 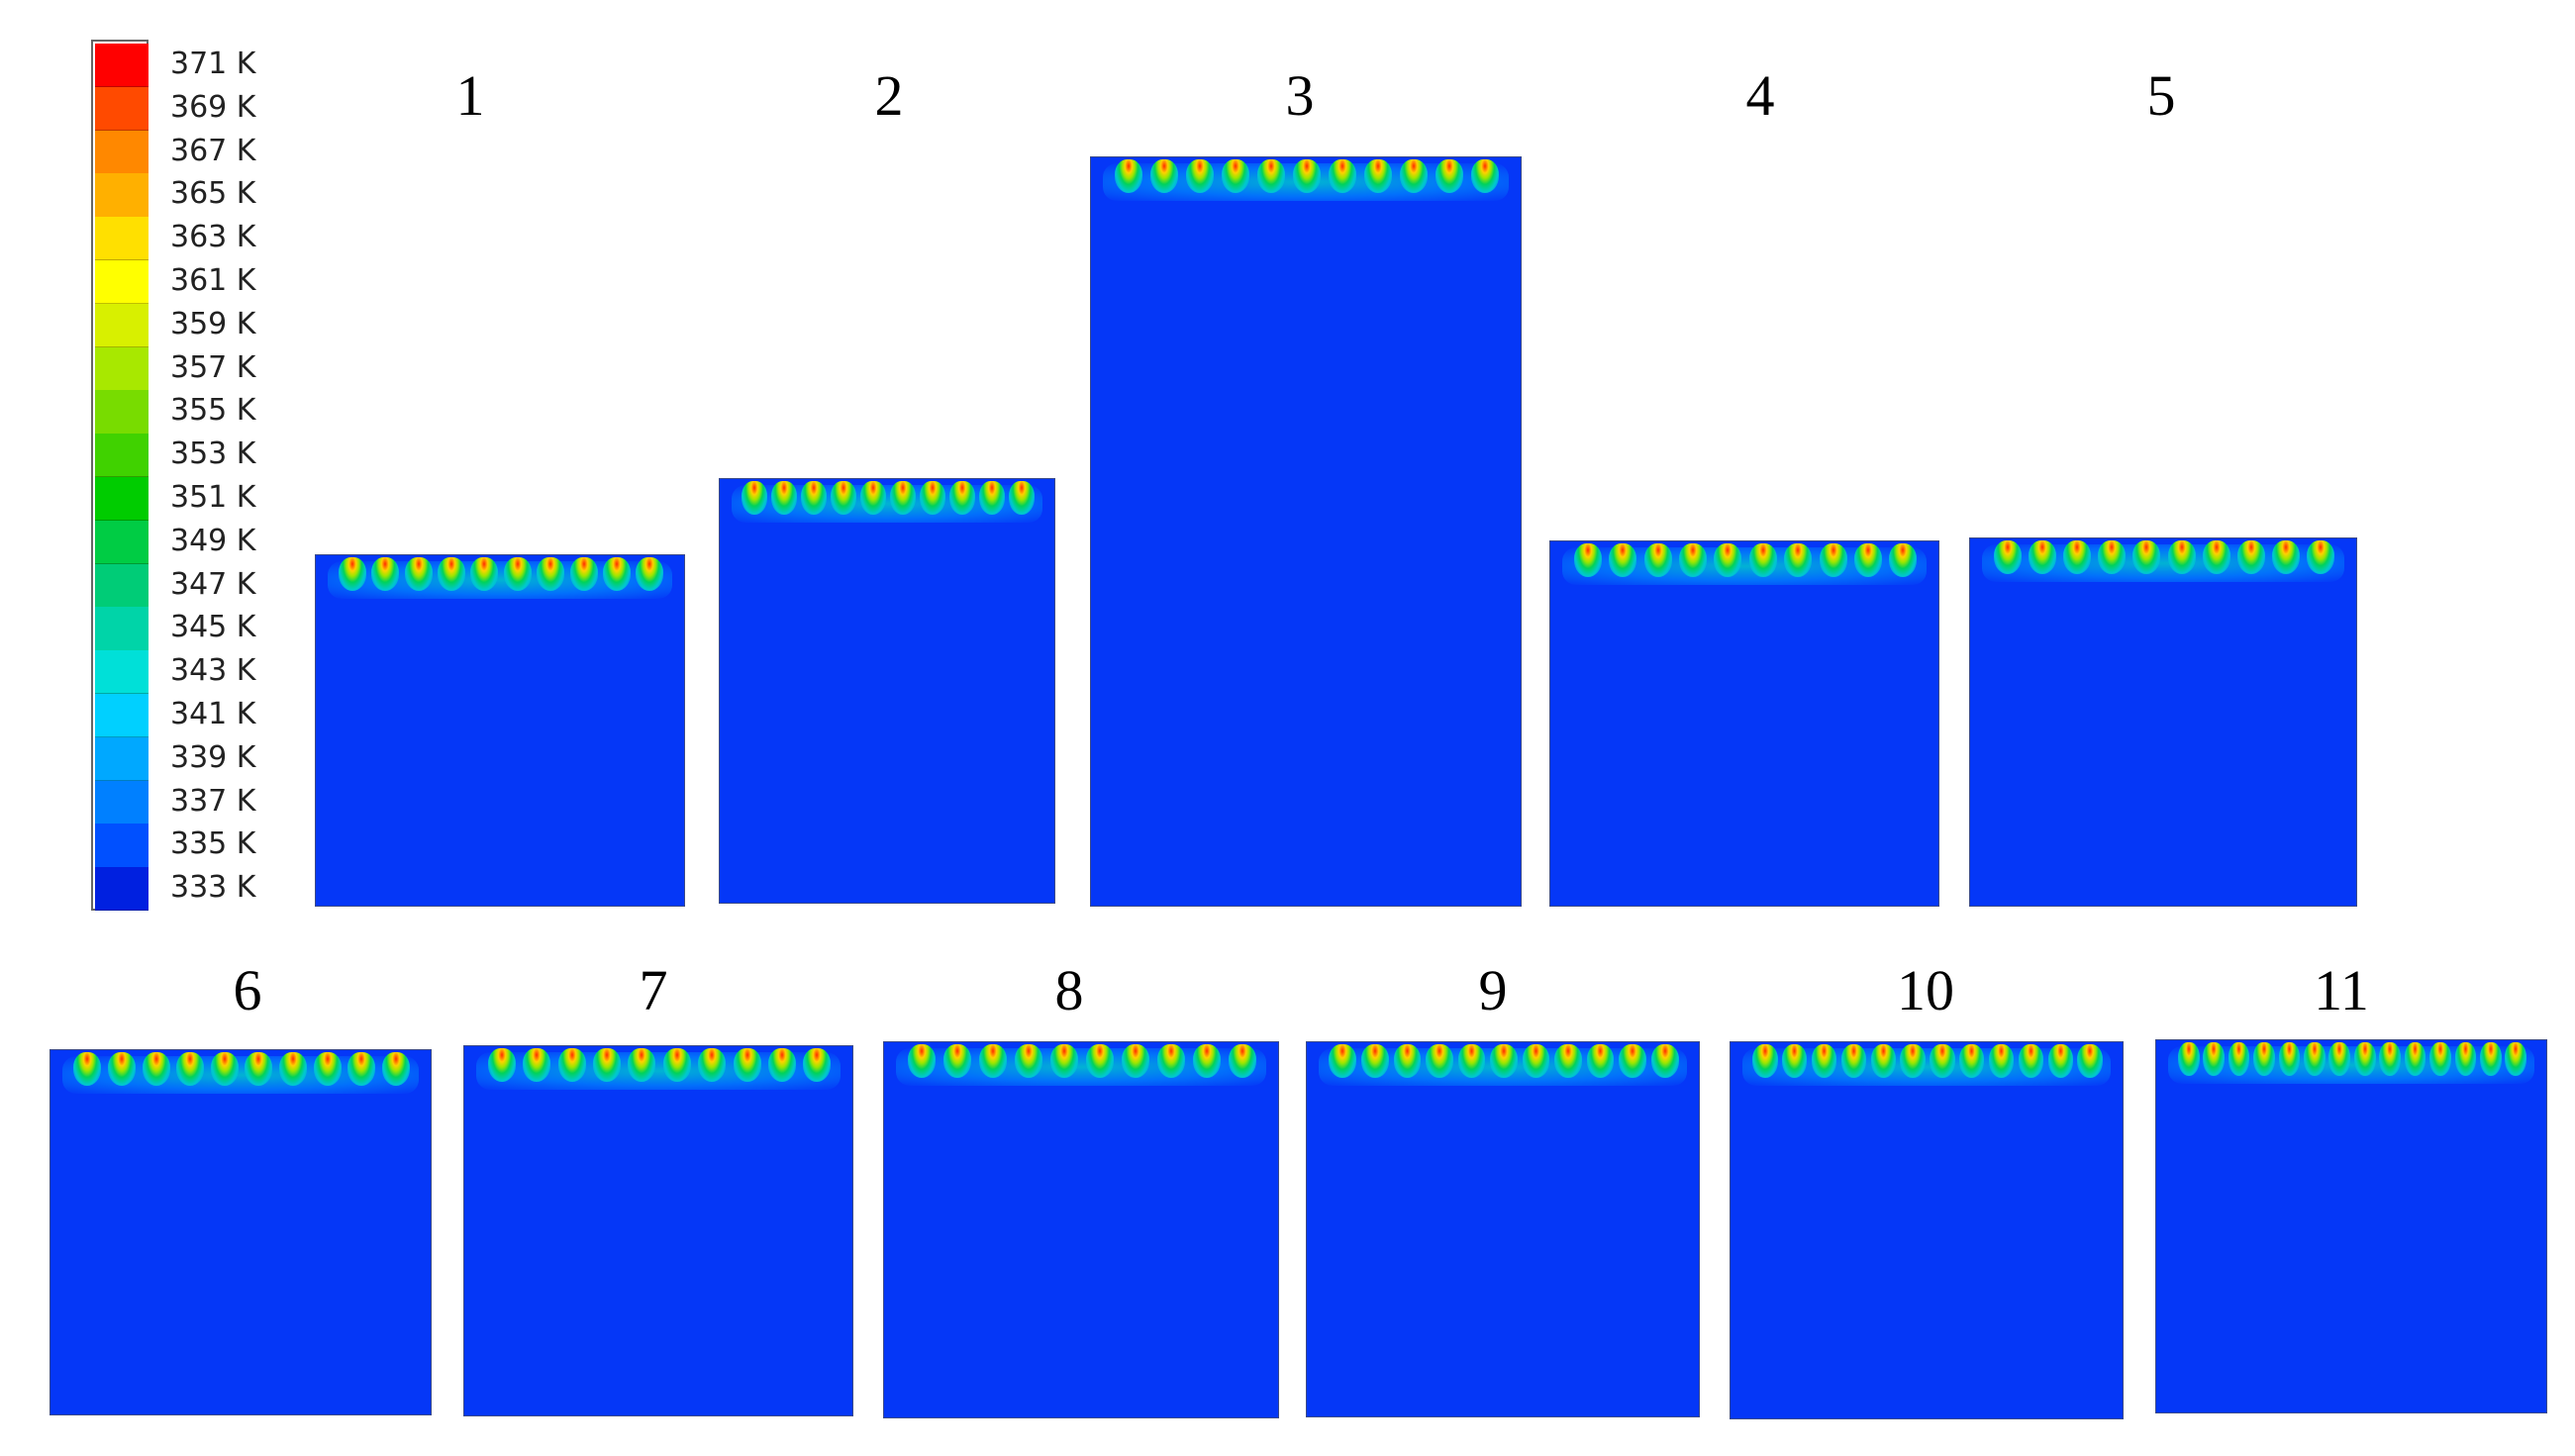 What do you see at coordinates (213, 194) in the screenshot?
I see `legend-label: 365 K` at bounding box center [213, 194].